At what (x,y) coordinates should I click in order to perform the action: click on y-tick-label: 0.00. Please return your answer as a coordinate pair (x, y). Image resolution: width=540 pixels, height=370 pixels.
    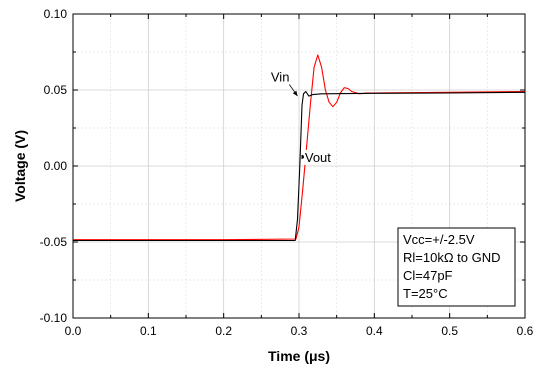
    Looking at the image, I should click on (56, 166).